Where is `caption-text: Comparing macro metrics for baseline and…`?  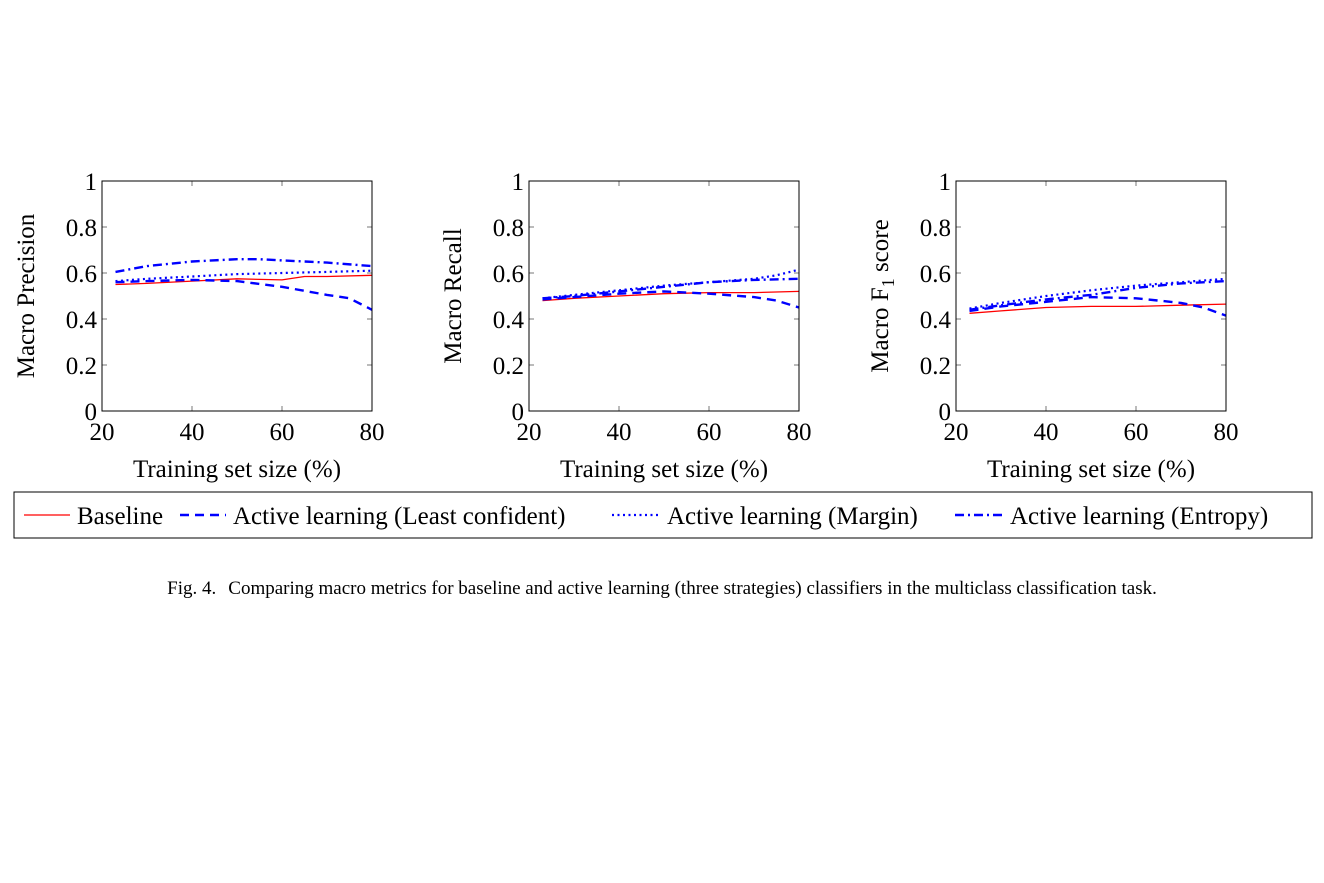
caption-text: Comparing macro metrics for baseline and… is located at coordinates (692, 588).